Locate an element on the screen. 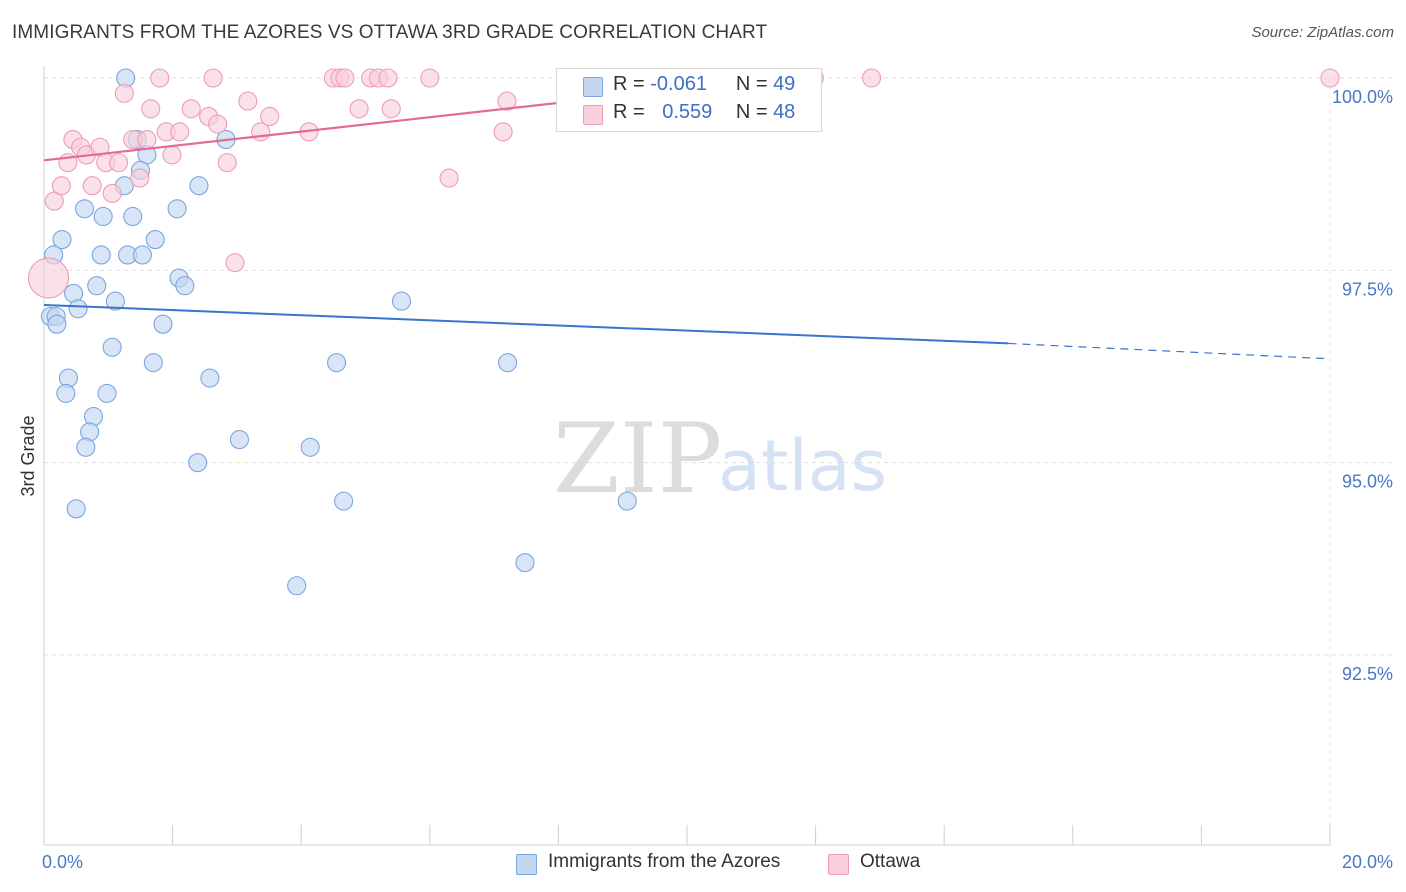 This screenshot has height=892, width=1406. legend-r-value-ottawa: 0.559 is located at coordinates (687, 112).